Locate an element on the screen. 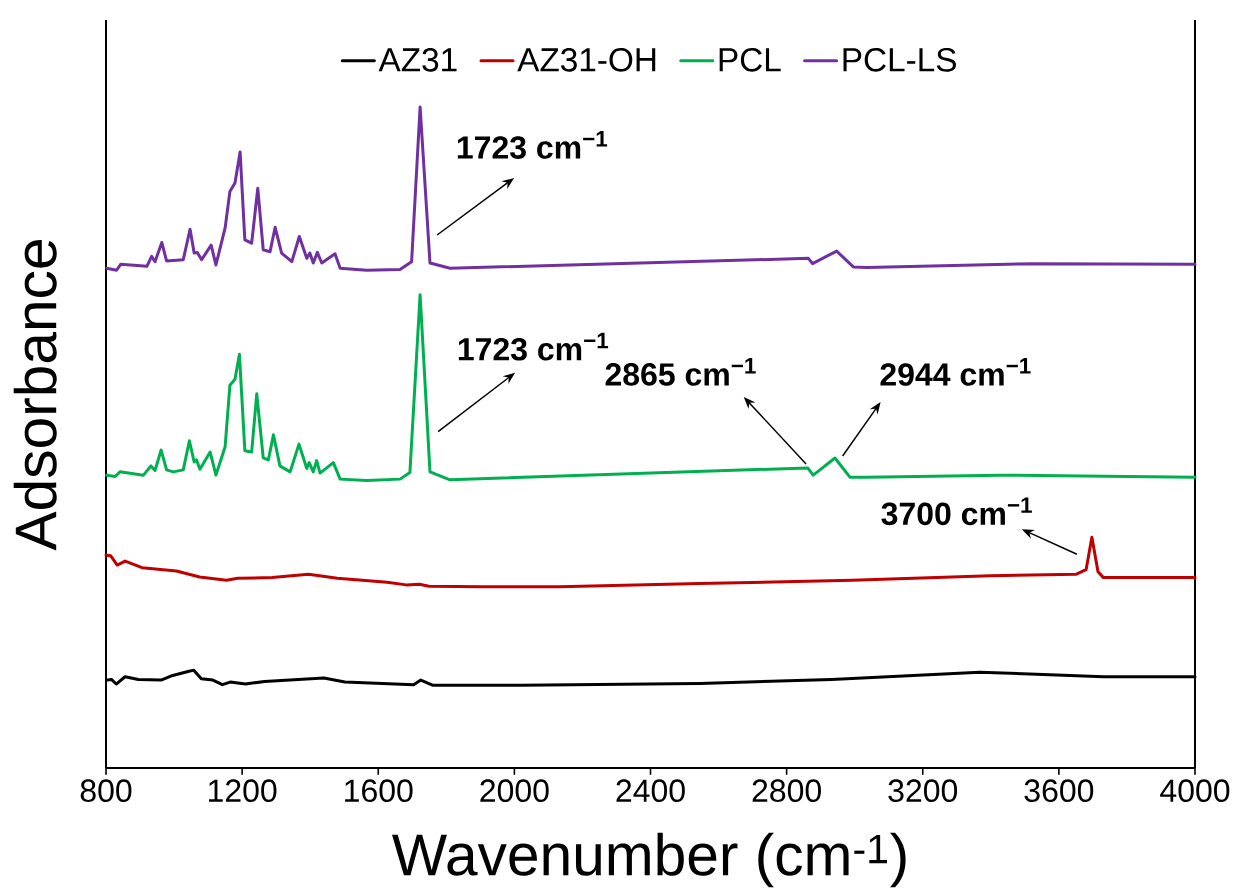  legend-label: PCL is located at coordinates (750, 60).